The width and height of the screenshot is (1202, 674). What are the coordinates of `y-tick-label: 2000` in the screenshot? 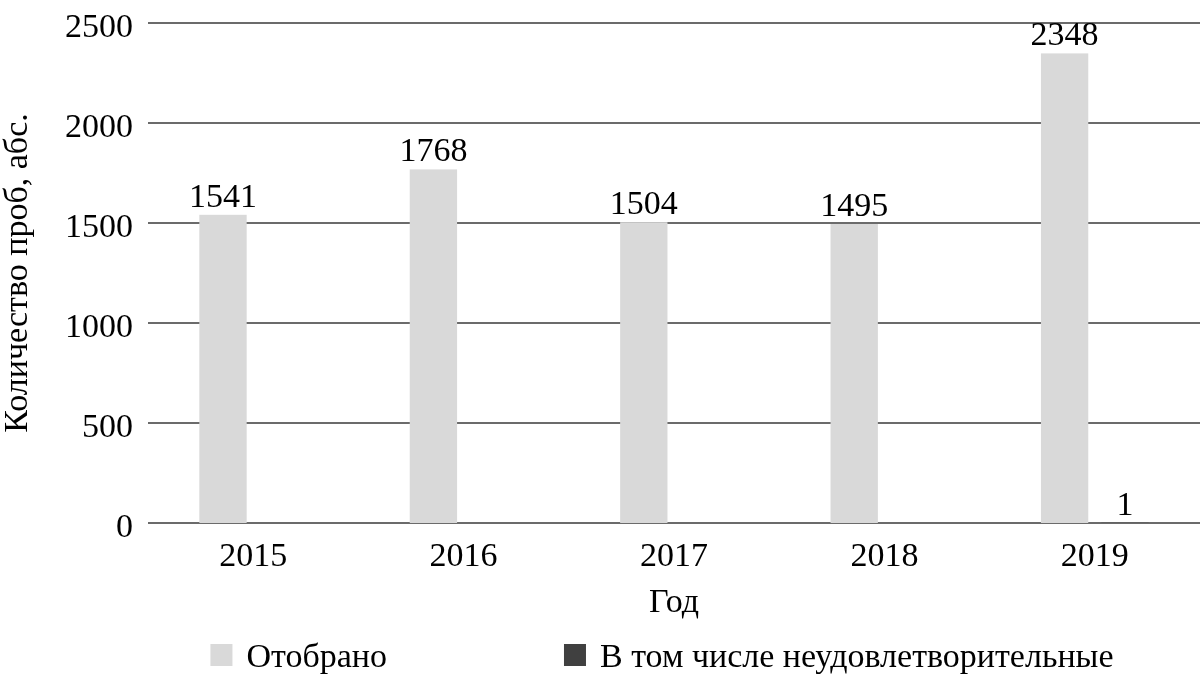 It's located at (99, 125).